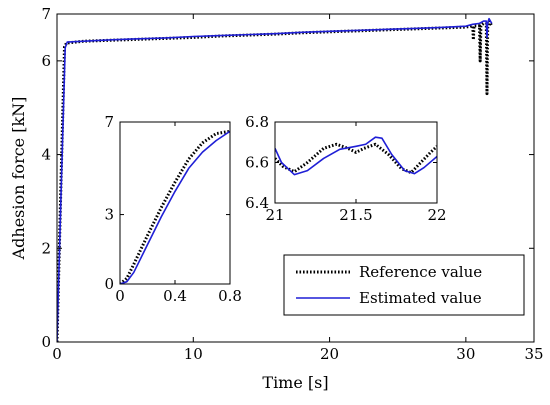 The height and width of the screenshot is (405, 550). I want to click on main-y-axis-label: Adhesion force [kN], so click(18, 179).